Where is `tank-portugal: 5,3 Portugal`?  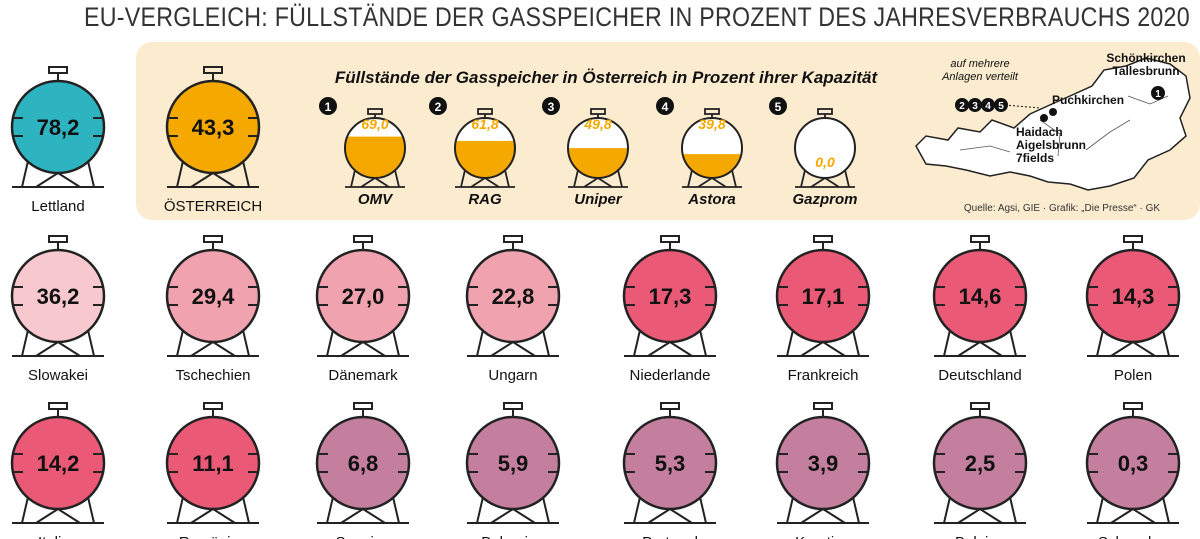
tank-portugal: 5,3 Portugal is located at coordinates (670, 470).